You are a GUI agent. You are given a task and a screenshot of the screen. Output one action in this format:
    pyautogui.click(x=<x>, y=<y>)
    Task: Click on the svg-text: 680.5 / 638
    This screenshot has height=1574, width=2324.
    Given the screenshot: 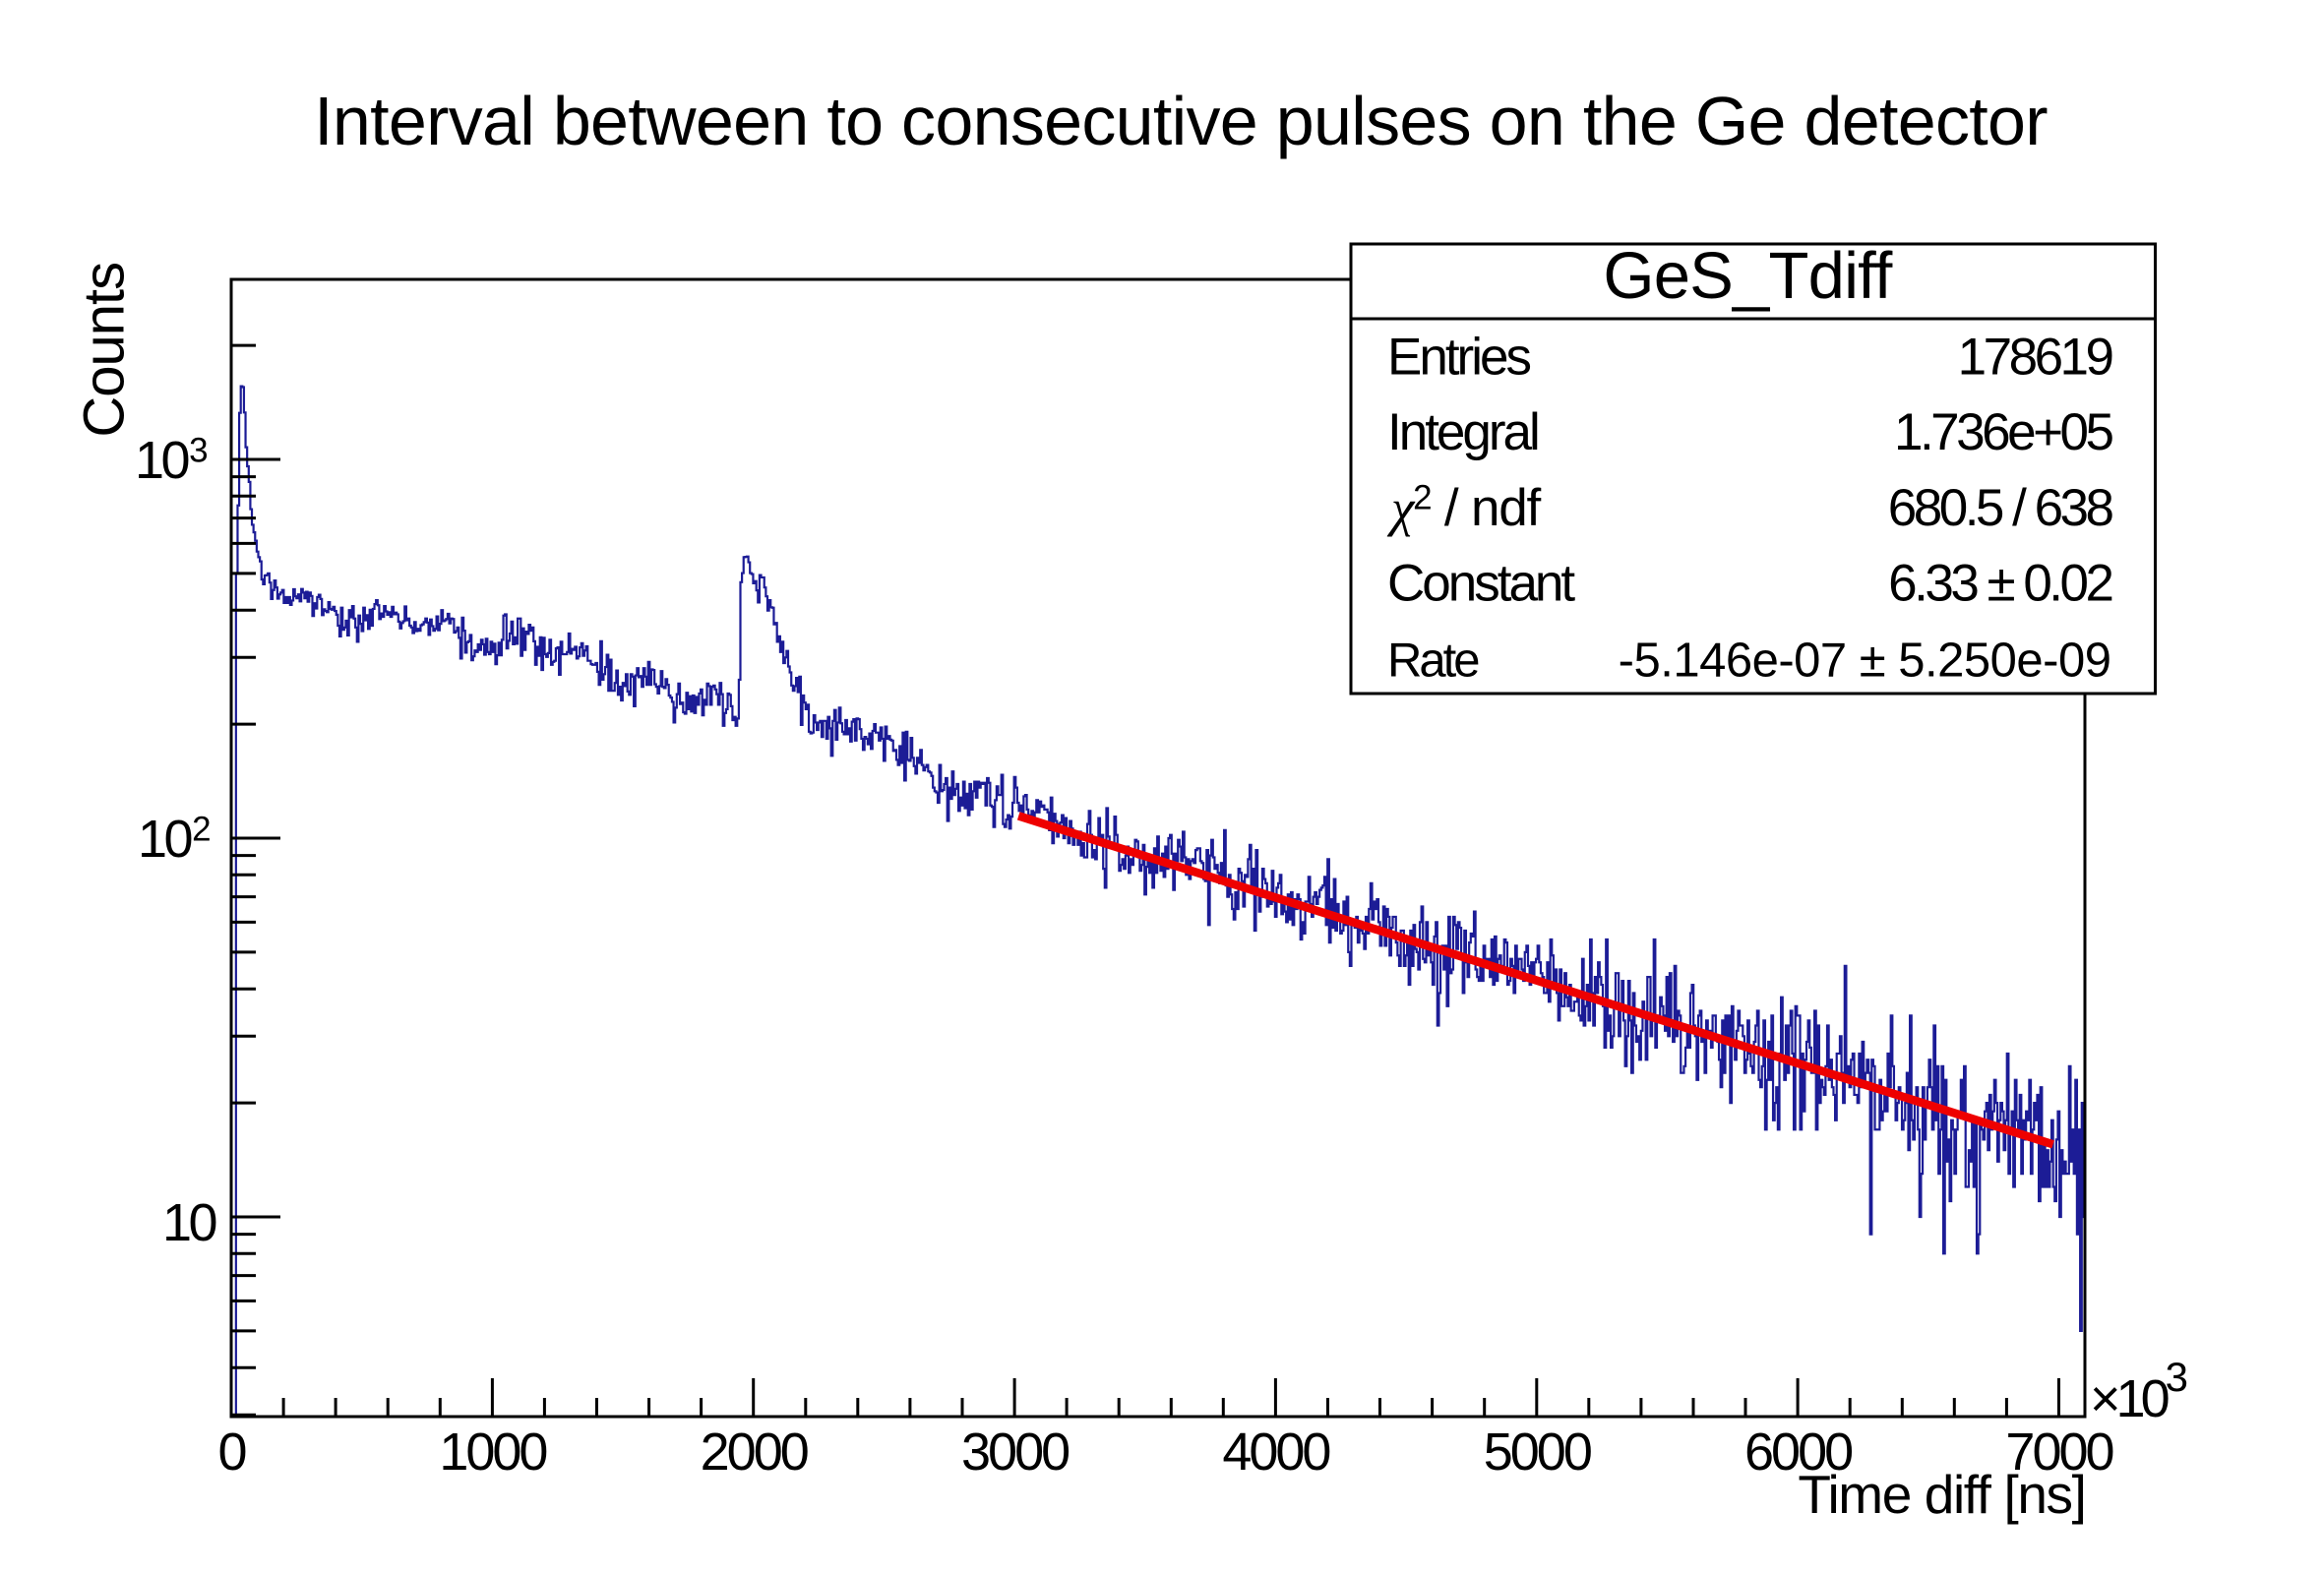 What is the action you would take?
    pyautogui.click(x=2000, y=508)
    